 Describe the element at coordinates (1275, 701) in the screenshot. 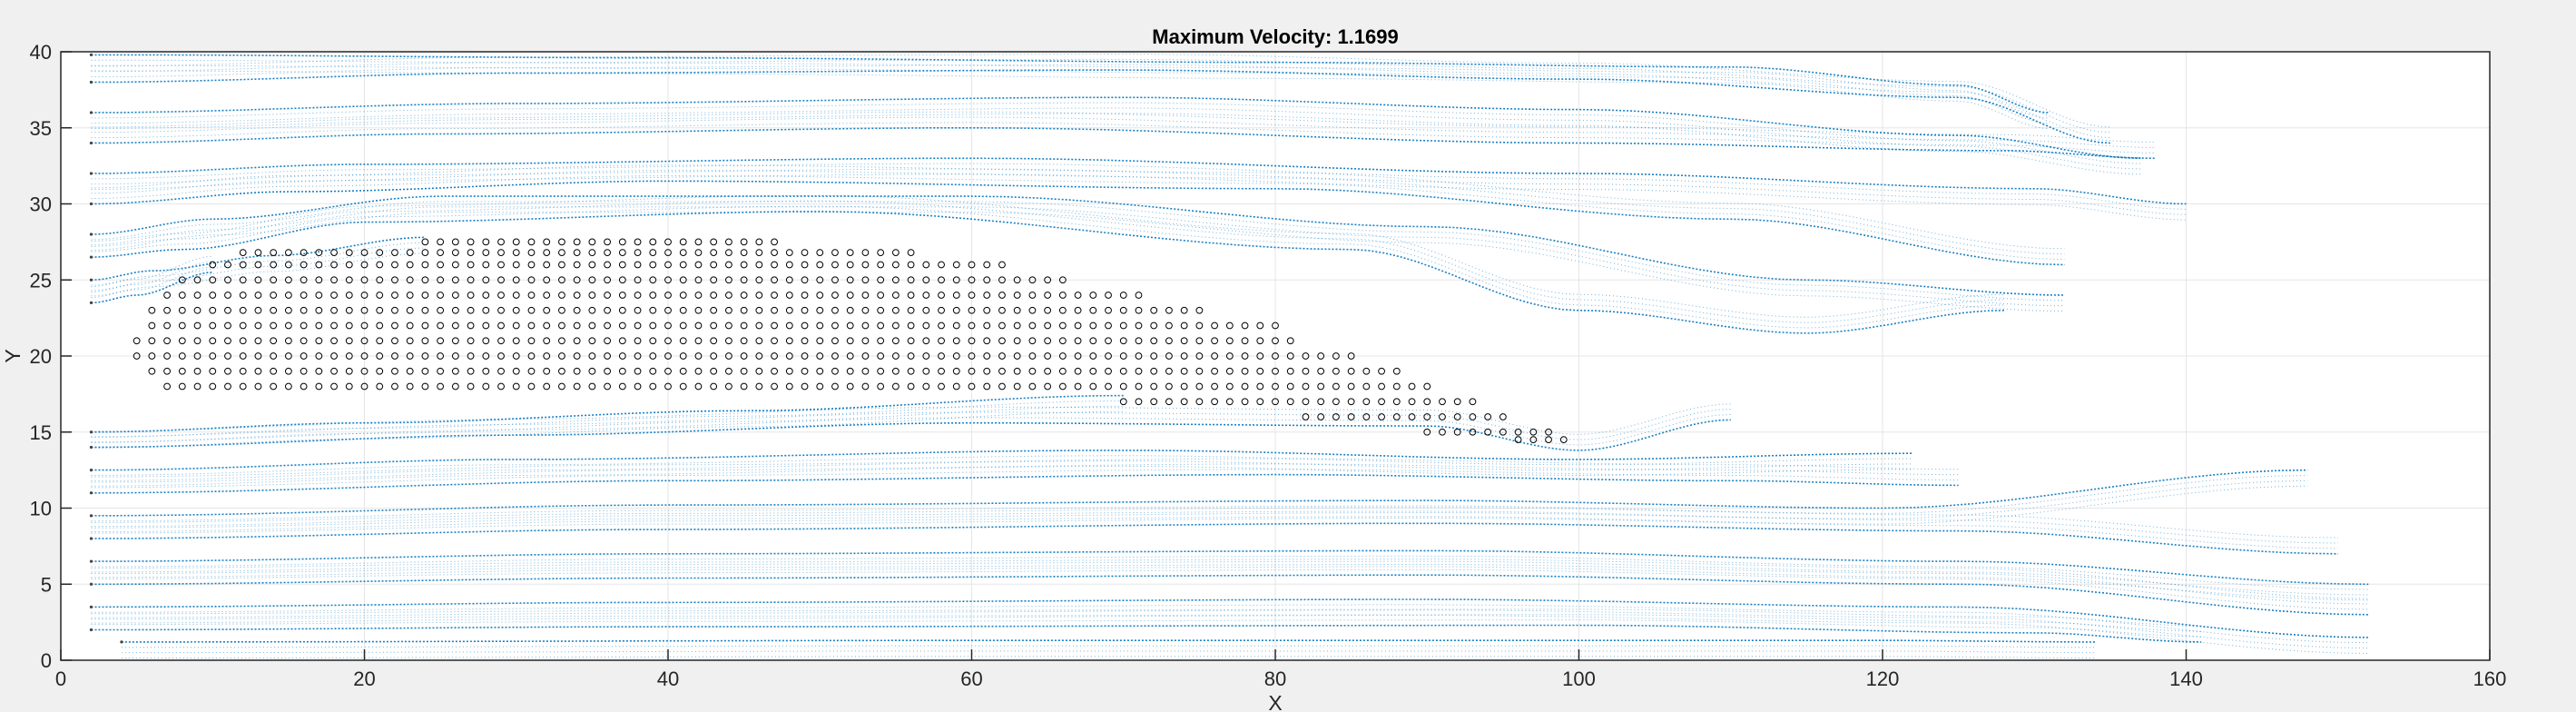

I see `x-axis-label: X` at that location.